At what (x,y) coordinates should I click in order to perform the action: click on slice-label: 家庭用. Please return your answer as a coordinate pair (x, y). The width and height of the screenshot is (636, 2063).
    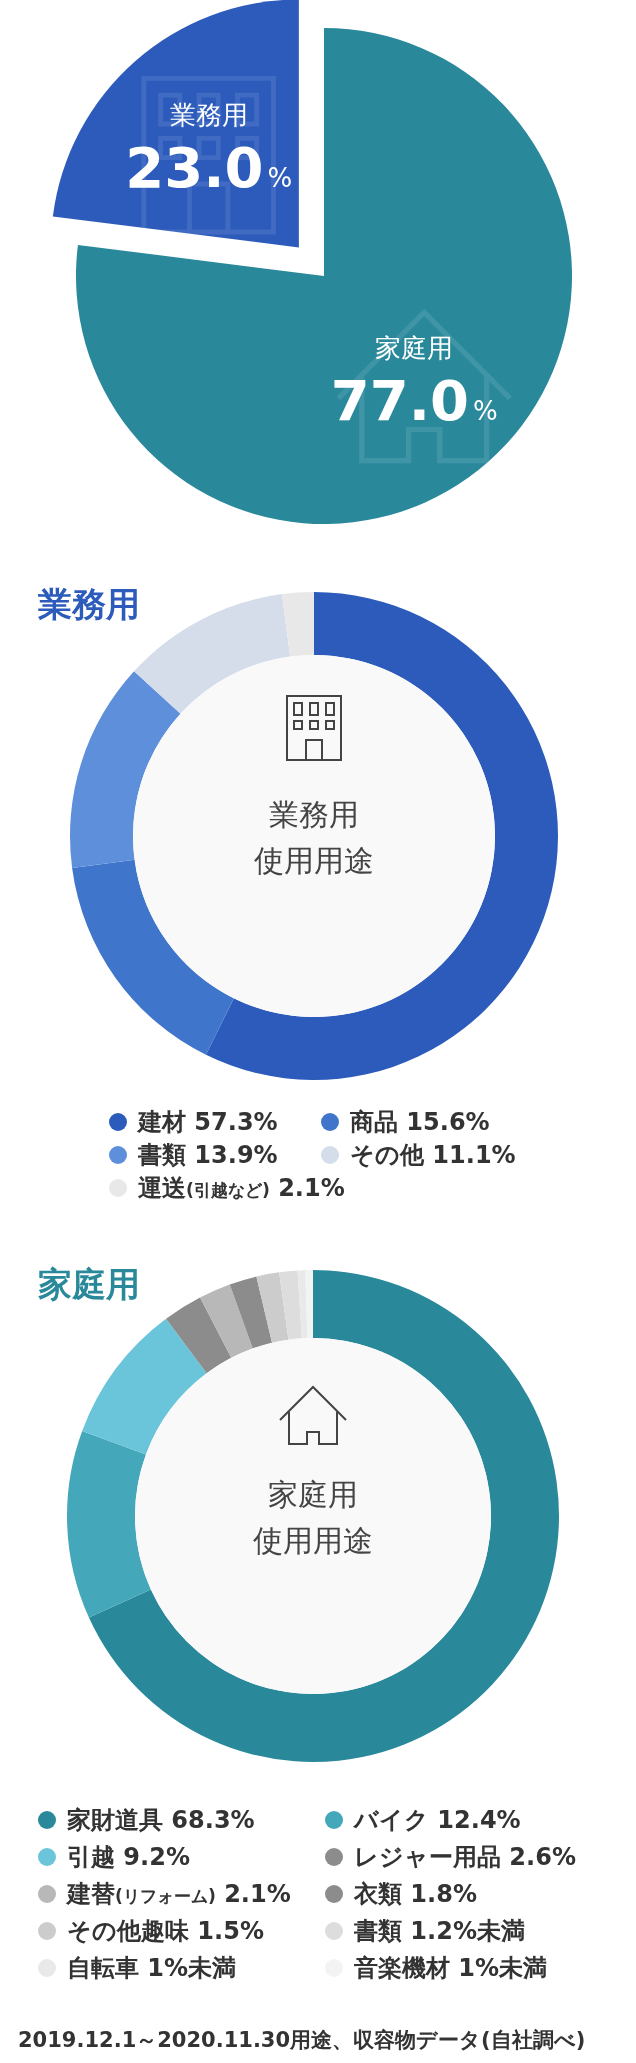
    Looking at the image, I should click on (414, 348).